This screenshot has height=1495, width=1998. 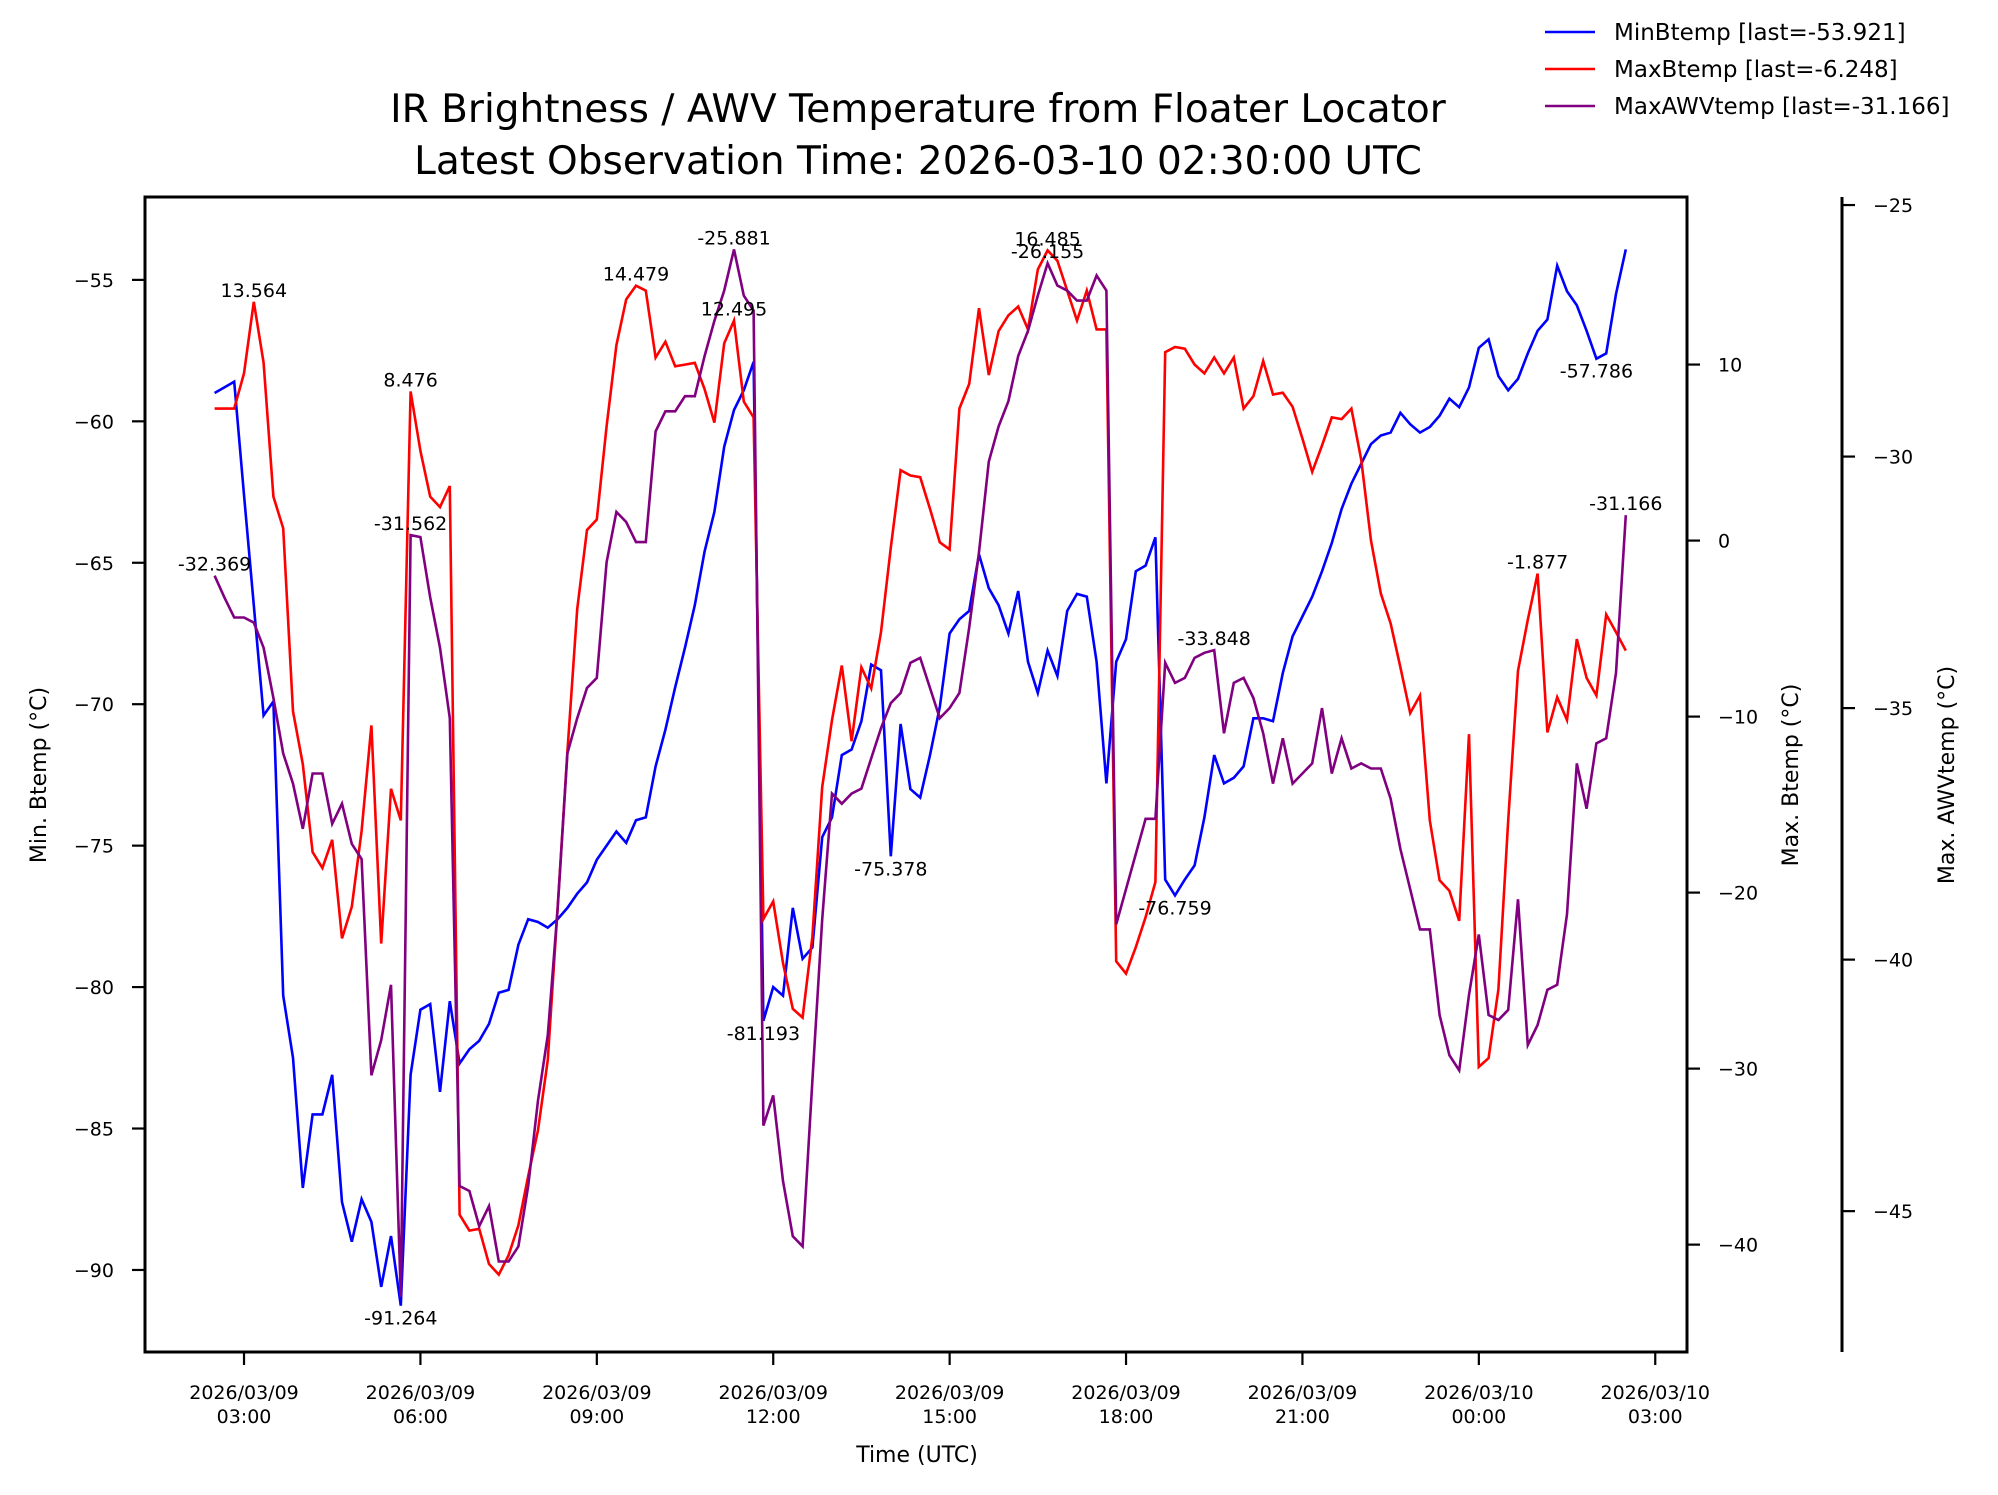 I want to click on x-tick-label-time: 09:00, so click(x=596, y=1417).